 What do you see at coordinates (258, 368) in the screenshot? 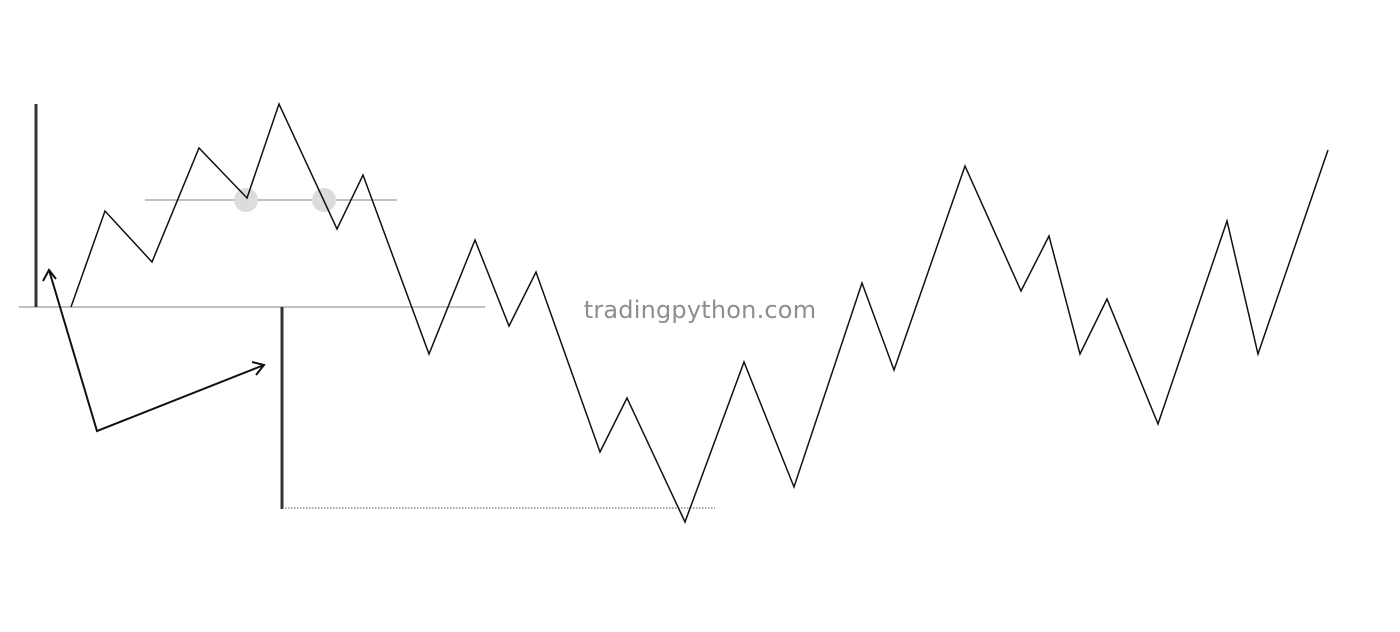
I see `transfer-arrow-head-right` at bounding box center [258, 368].